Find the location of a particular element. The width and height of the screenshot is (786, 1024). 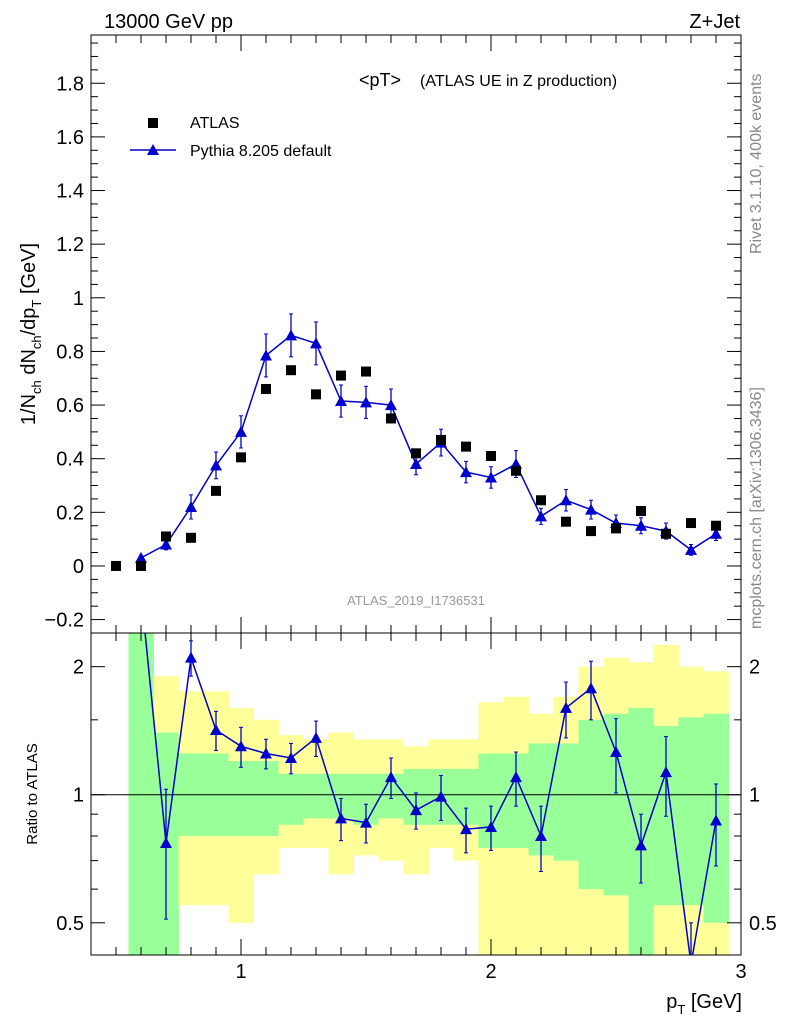

ratio-ytick-label-right: 0.5 is located at coordinates (763, 924).